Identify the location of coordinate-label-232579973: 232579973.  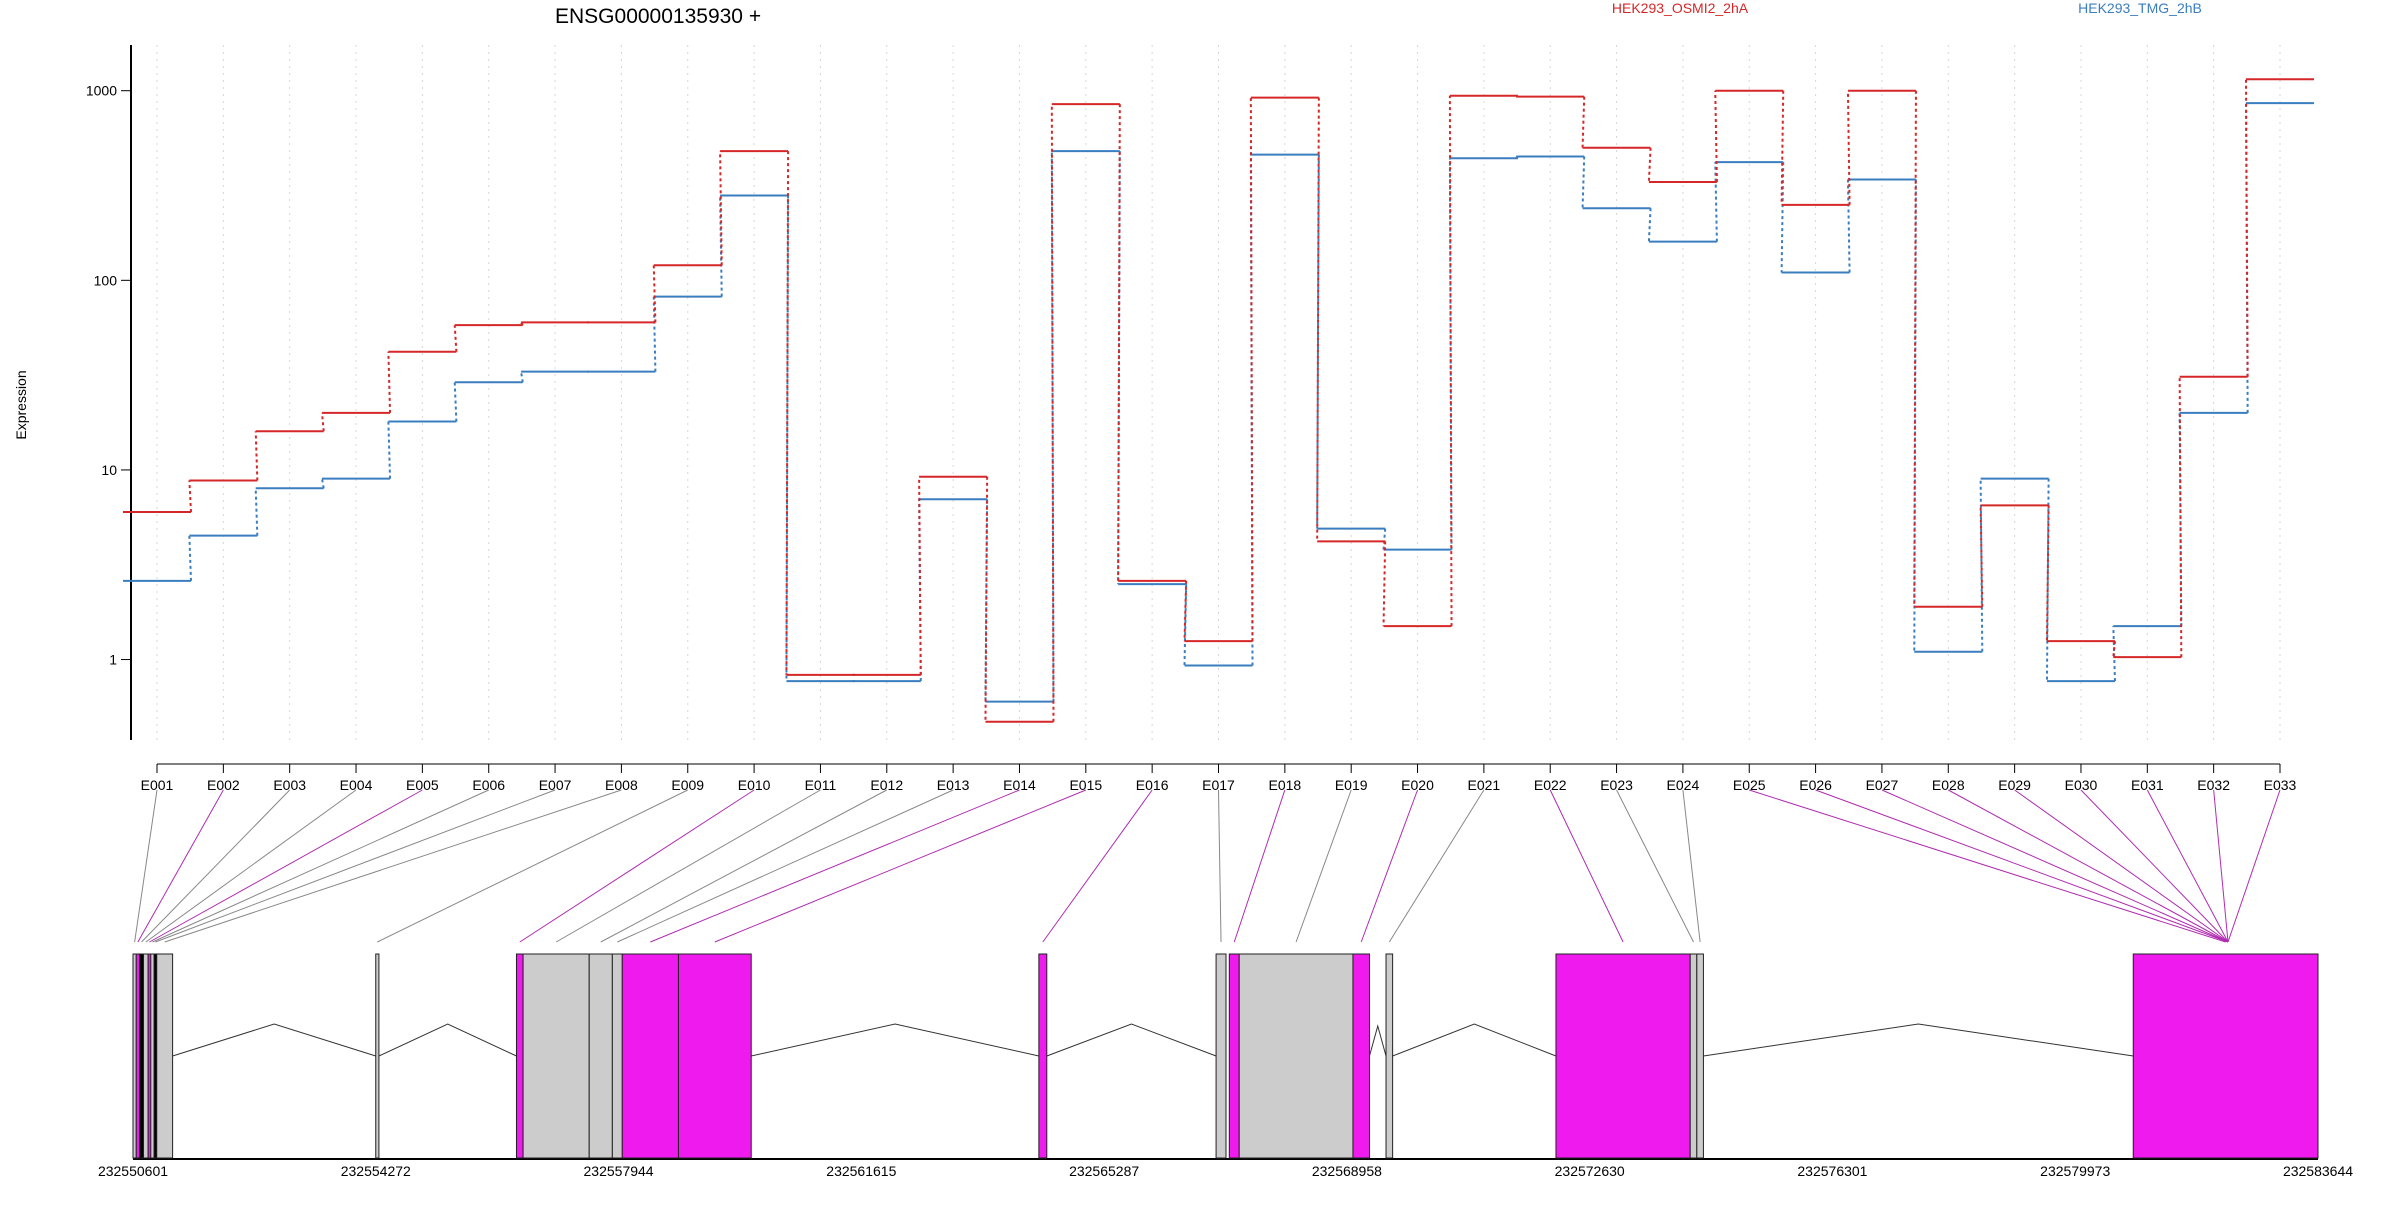
(2075, 1171).